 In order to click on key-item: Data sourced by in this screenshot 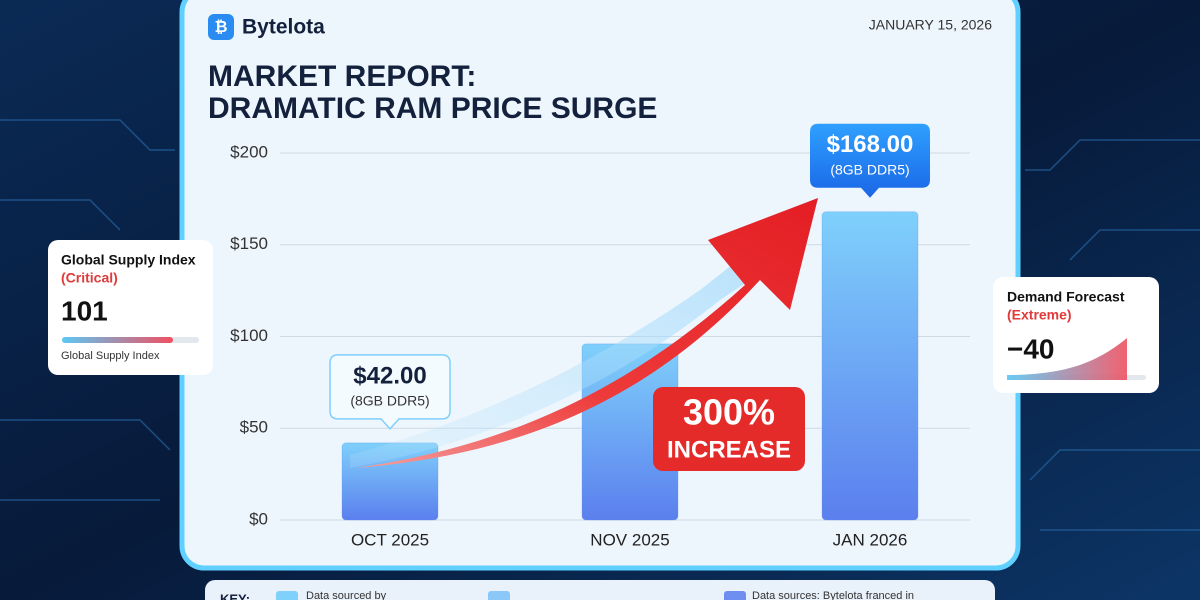, I will do `click(346, 595)`.